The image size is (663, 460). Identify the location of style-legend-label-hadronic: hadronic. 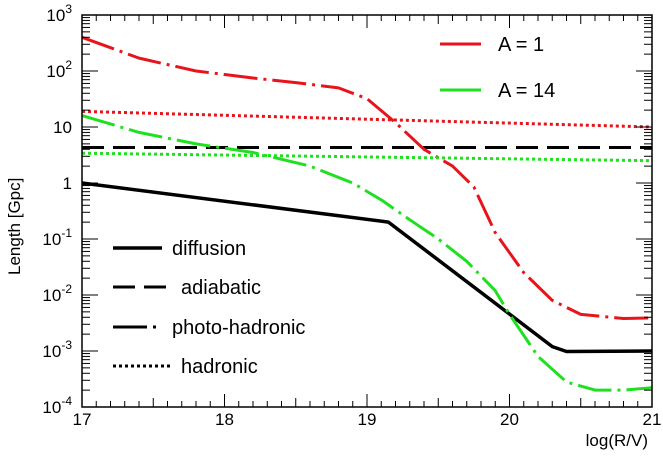
(219, 367).